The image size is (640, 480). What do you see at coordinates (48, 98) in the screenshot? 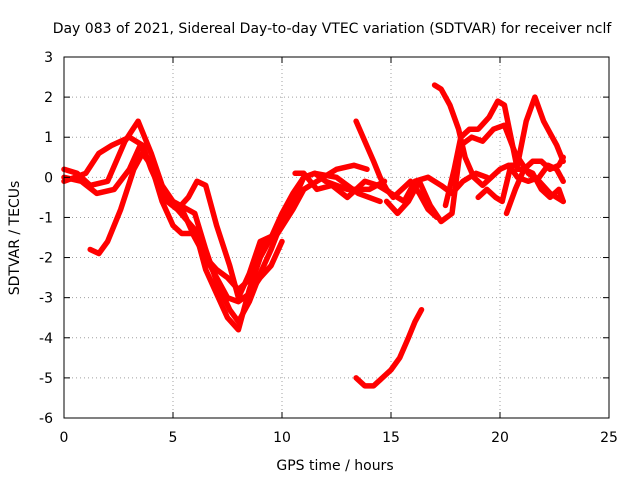
I see `y-tick-label: 2` at bounding box center [48, 98].